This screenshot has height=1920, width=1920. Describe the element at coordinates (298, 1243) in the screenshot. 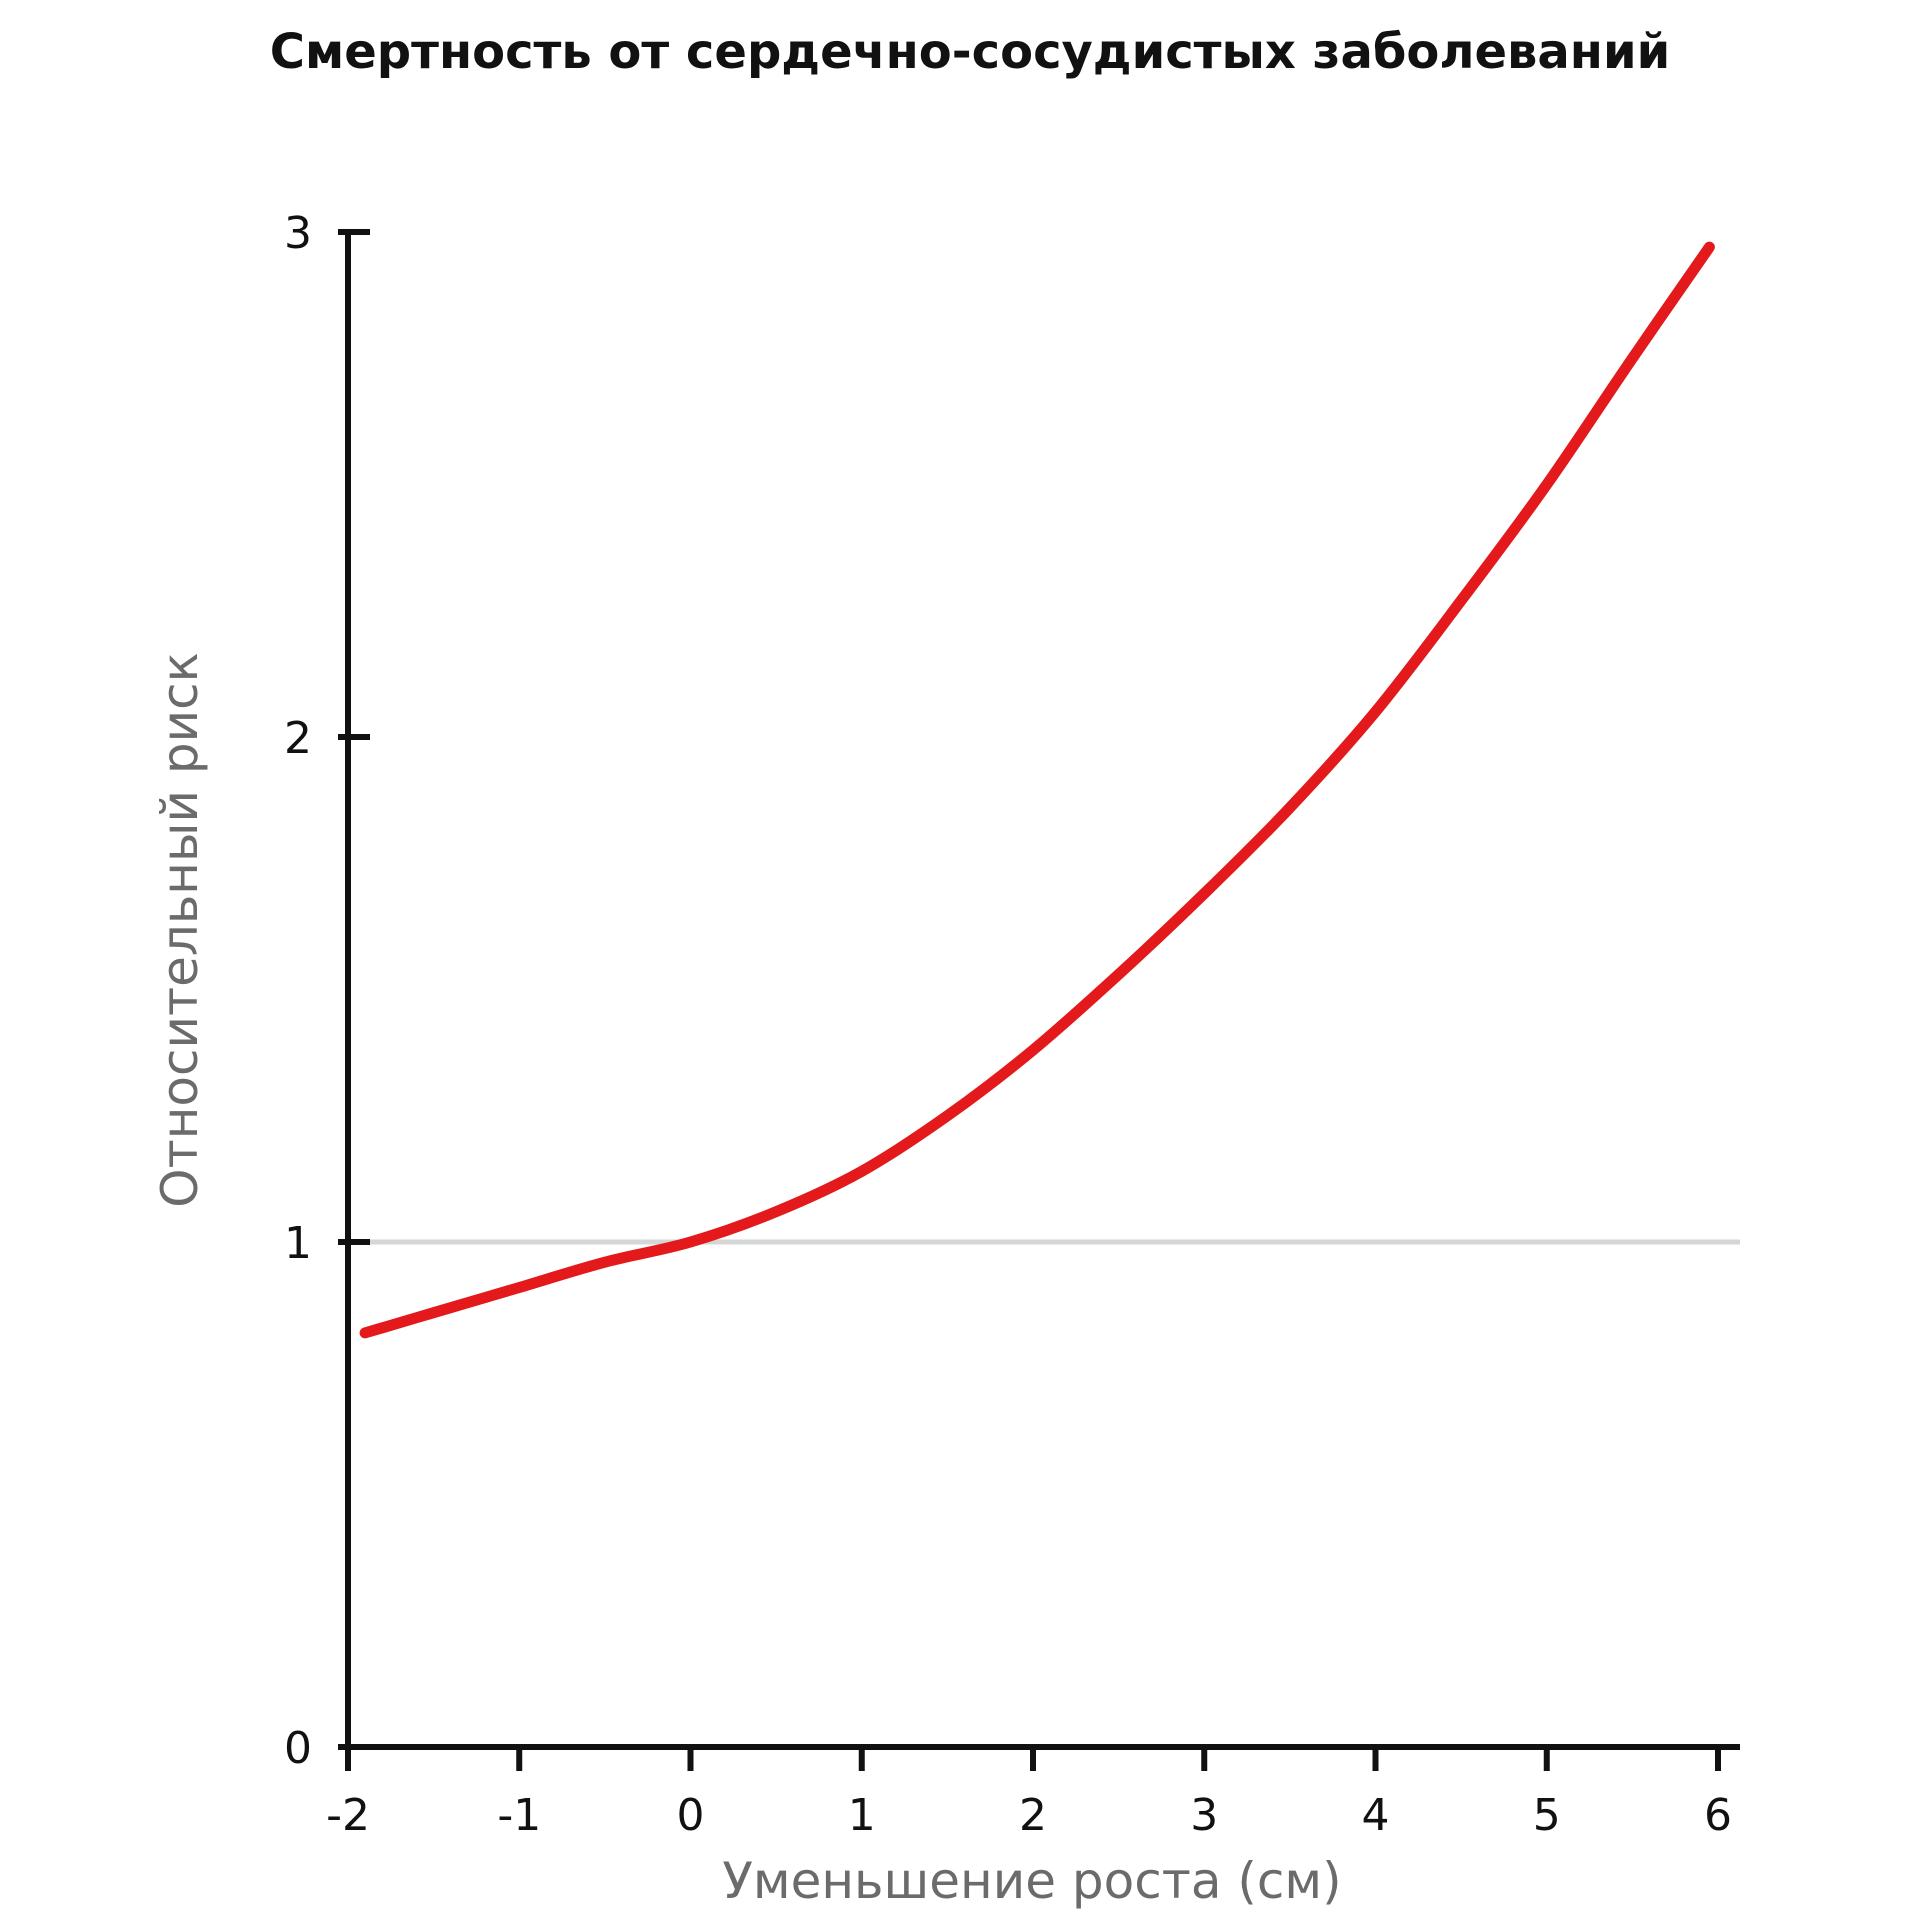

I see `y-tick-label: 1` at that location.